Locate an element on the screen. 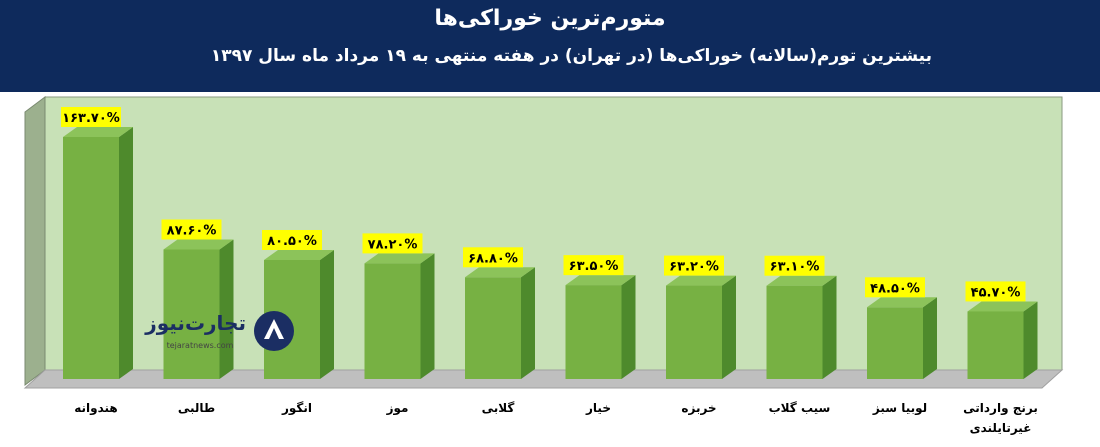 The height and width of the screenshot is (447, 1100). data-label: ۷۸.۲۰% is located at coordinates (393, 244).